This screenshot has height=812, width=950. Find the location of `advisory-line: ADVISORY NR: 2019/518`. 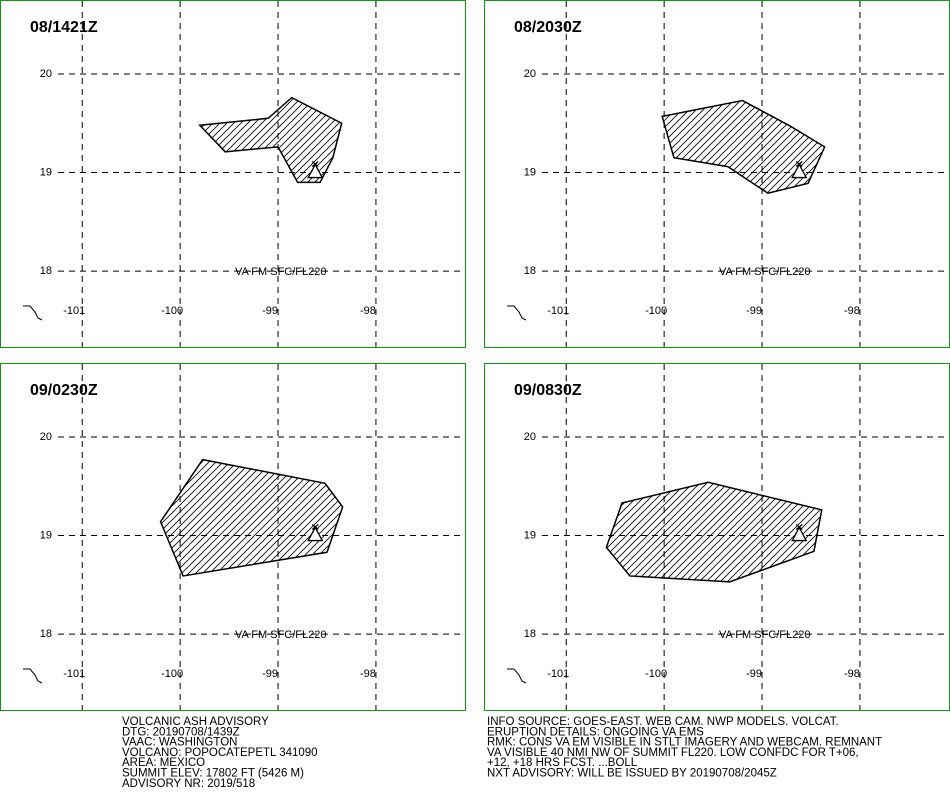

advisory-line: ADVISORY NR: 2019/518 is located at coordinates (188, 784).